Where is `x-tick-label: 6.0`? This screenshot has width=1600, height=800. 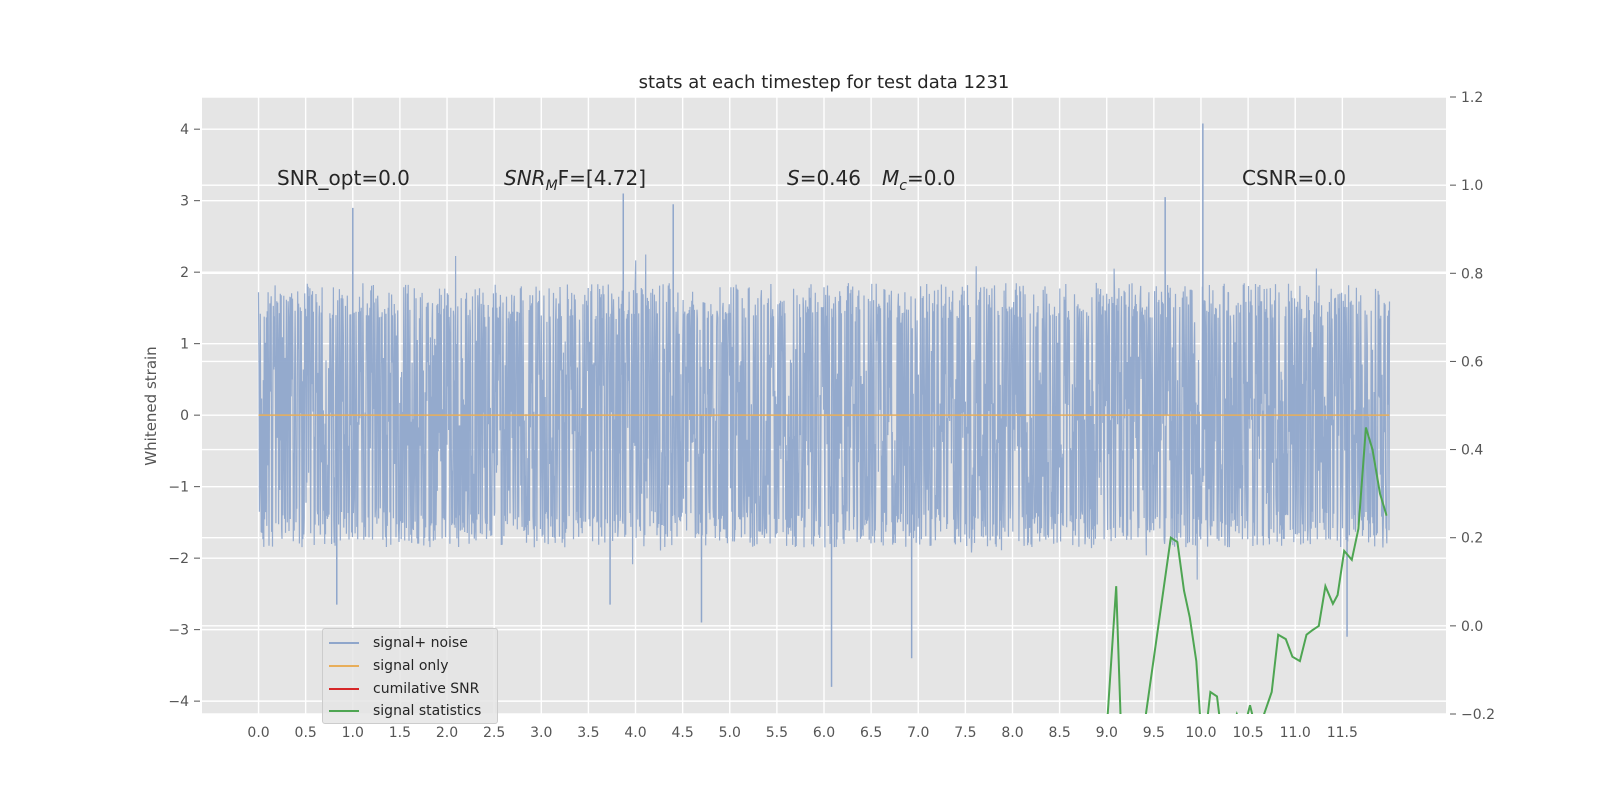 x-tick-label: 6.0 is located at coordinates (824, 733).